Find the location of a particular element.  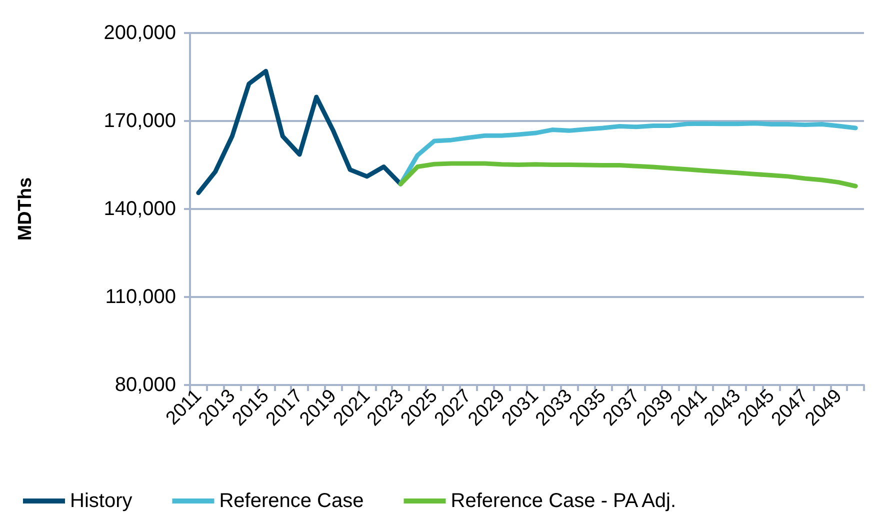

legend-label: Reference Case is located at coordinates (291, 501).